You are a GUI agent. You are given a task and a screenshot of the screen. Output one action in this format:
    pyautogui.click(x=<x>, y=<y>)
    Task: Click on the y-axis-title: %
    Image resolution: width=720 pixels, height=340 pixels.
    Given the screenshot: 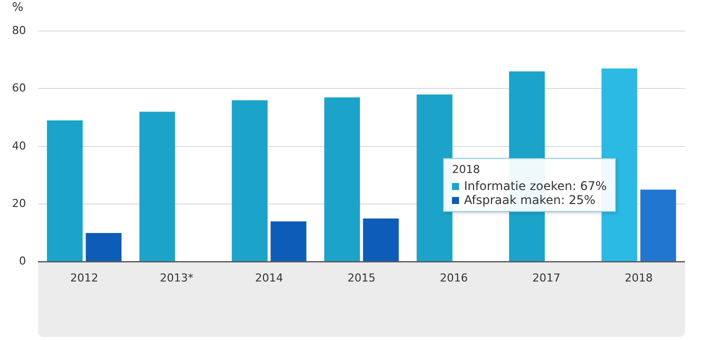 What is the action you would take?
    pyautogui.click(x=18, y=7)
    